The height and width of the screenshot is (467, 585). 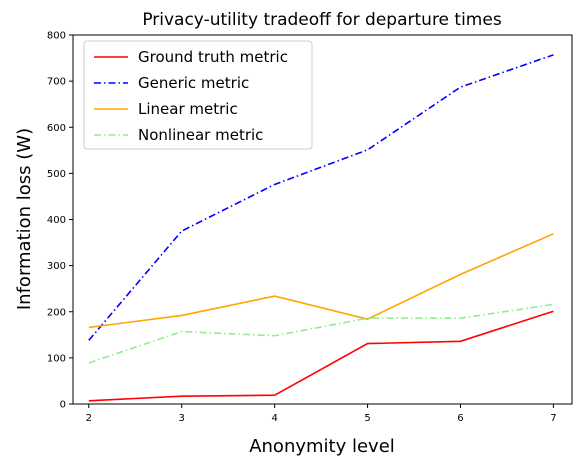 What do you see at coordinates (322, 446) in the screenshot?
I see `x-axis-title: Anonymity level` at bounding box center [322, 446].